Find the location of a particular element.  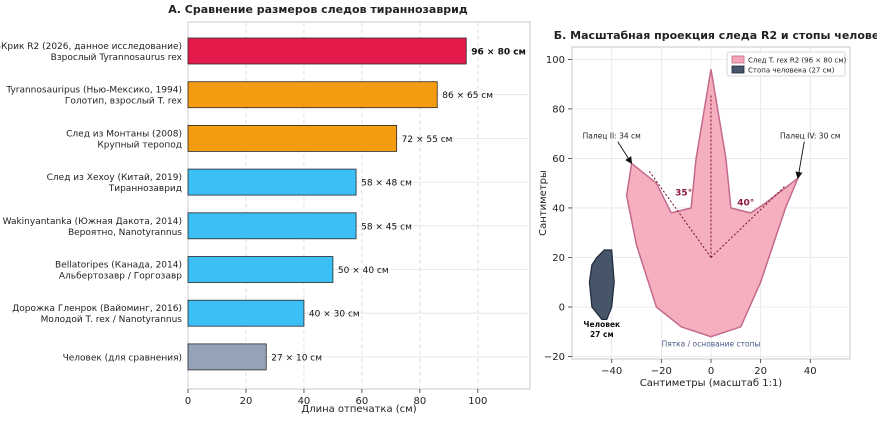

bar-value-label: 58 × 48 см is located at coordinates (386, 184).